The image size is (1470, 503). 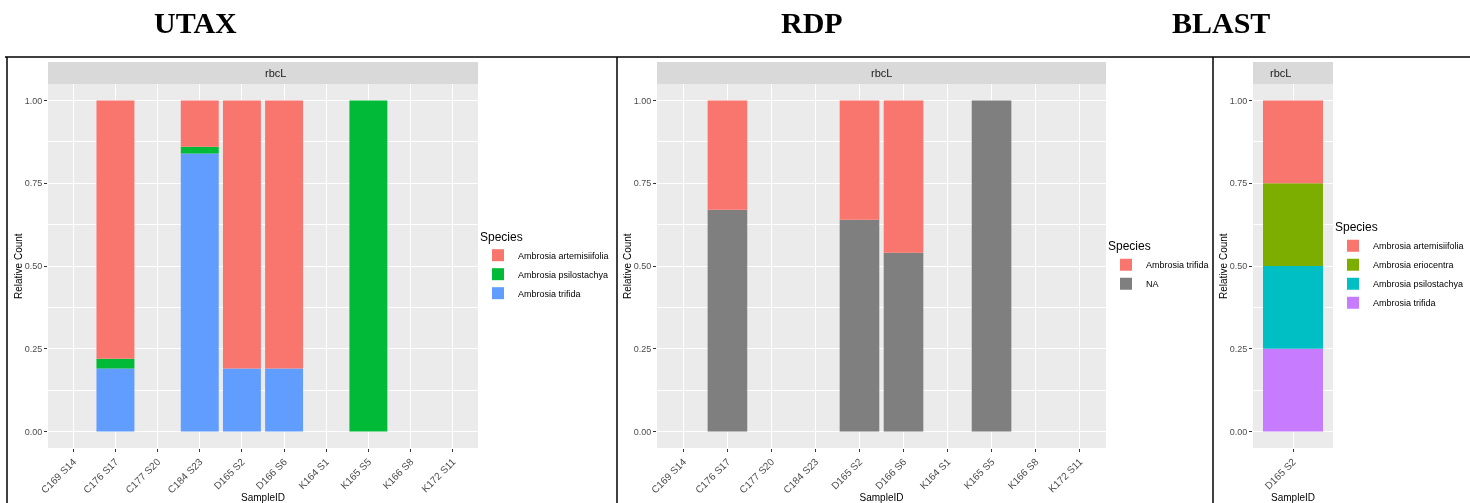 What do you see at coordinates (812, 22) in the screenshot?
I see `chart-title: RDP` at bounding box center [812, 22].